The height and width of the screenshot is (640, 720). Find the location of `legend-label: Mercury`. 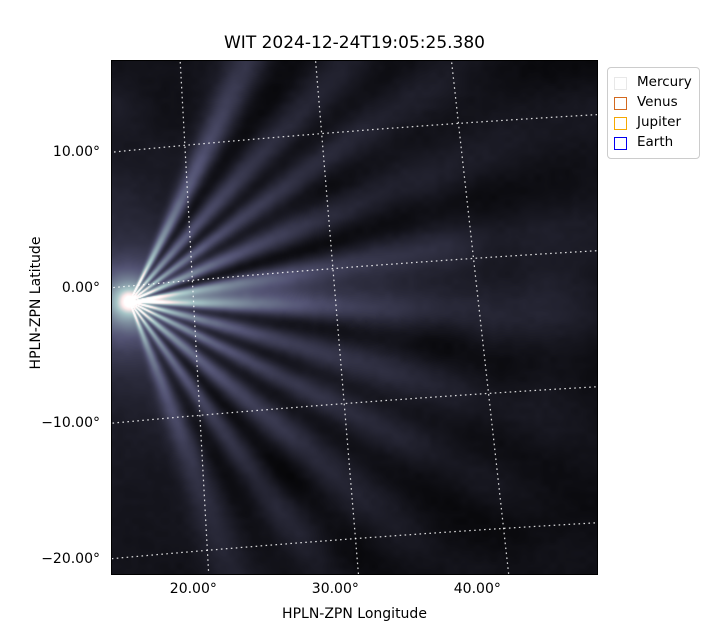

legend-label: Mercury is located at coordinates (664, 82).